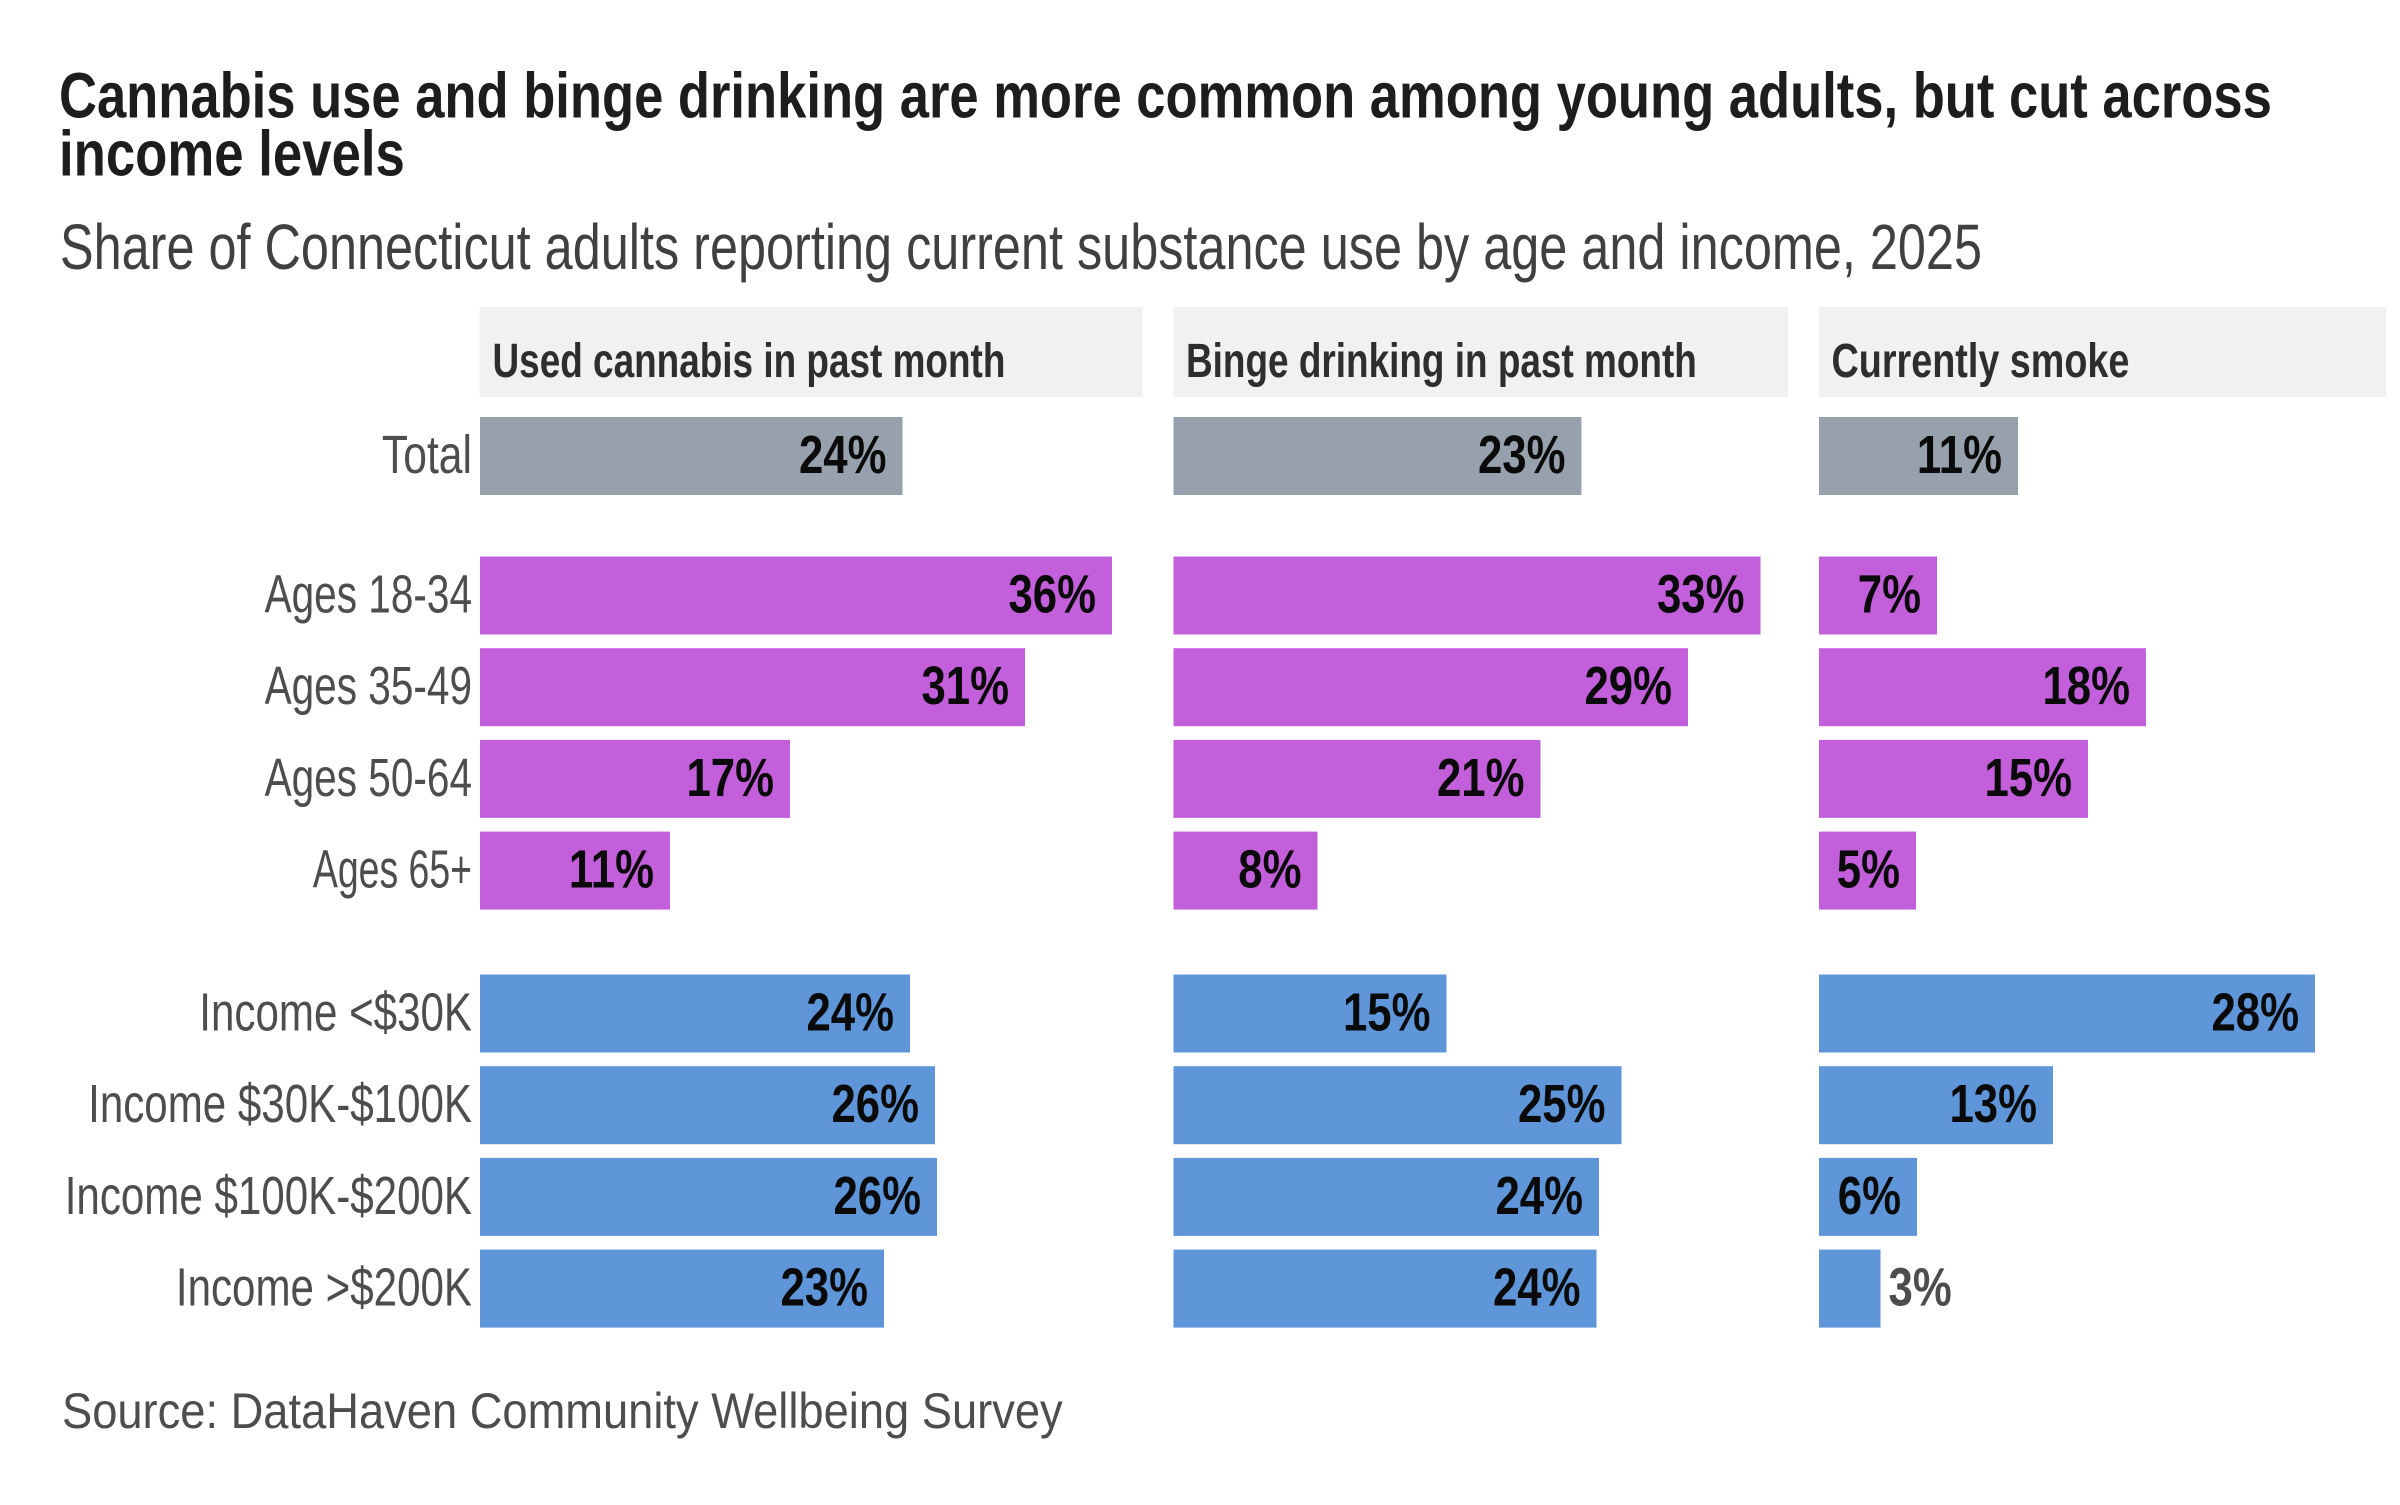 The height and width of the screenshot is (1505, 2400). Describe the element at coordinates (268, 1196) in the screenshot. I see `svg-text: Income $100K-$200K` at that location.